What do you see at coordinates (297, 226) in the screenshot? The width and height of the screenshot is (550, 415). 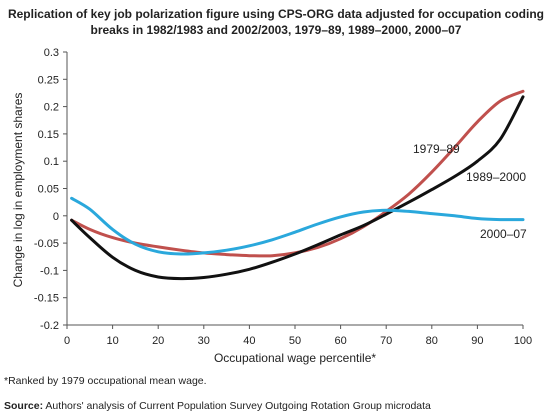 I see `series-2000-07-line` at bounding box center [297, 226].